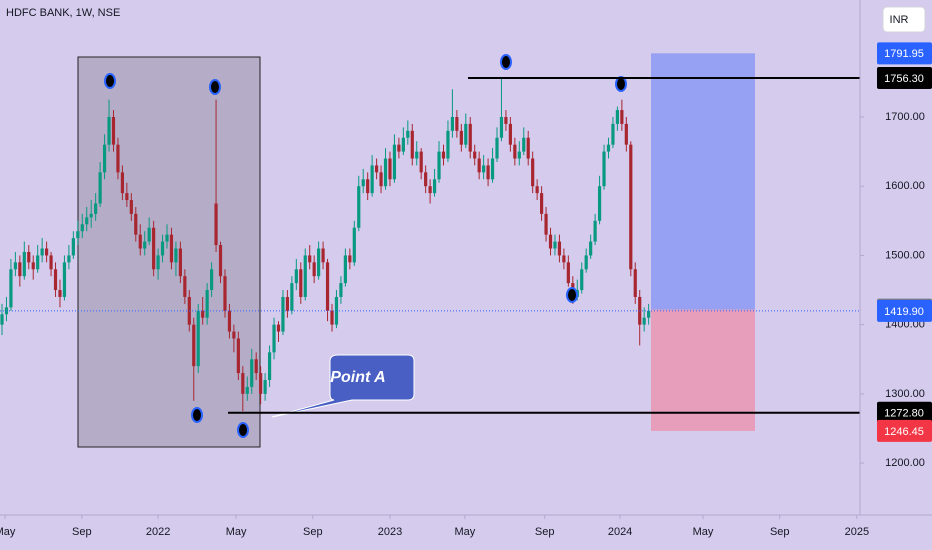 The width and height of the screenshot is (932, 550). What do you see at coordinates (905, 117) in the screenshot?
I see `y-tick-label: 1700.00` at bounding box center [905, 117].